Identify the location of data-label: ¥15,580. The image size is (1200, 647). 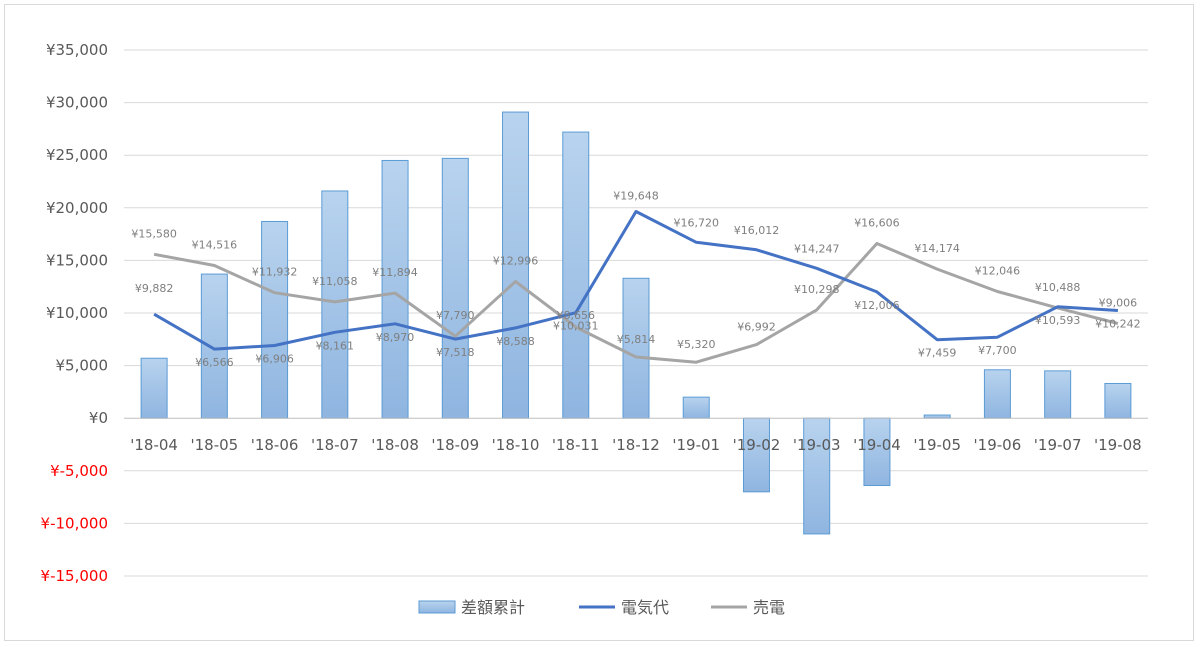
(154, 233).